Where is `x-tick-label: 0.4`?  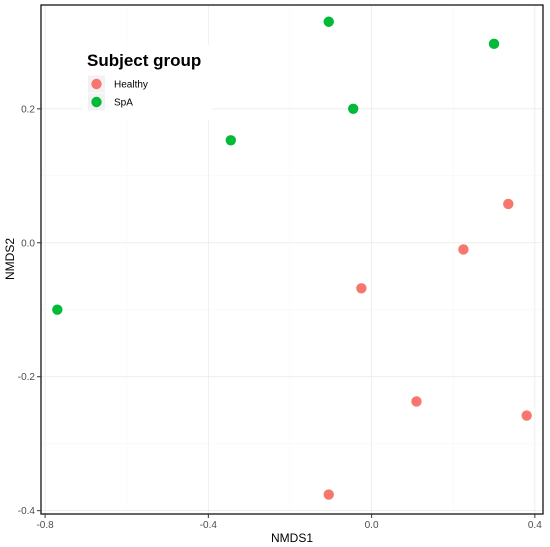 x-tick-label: 0.4 is located at coordinates (535, 525).